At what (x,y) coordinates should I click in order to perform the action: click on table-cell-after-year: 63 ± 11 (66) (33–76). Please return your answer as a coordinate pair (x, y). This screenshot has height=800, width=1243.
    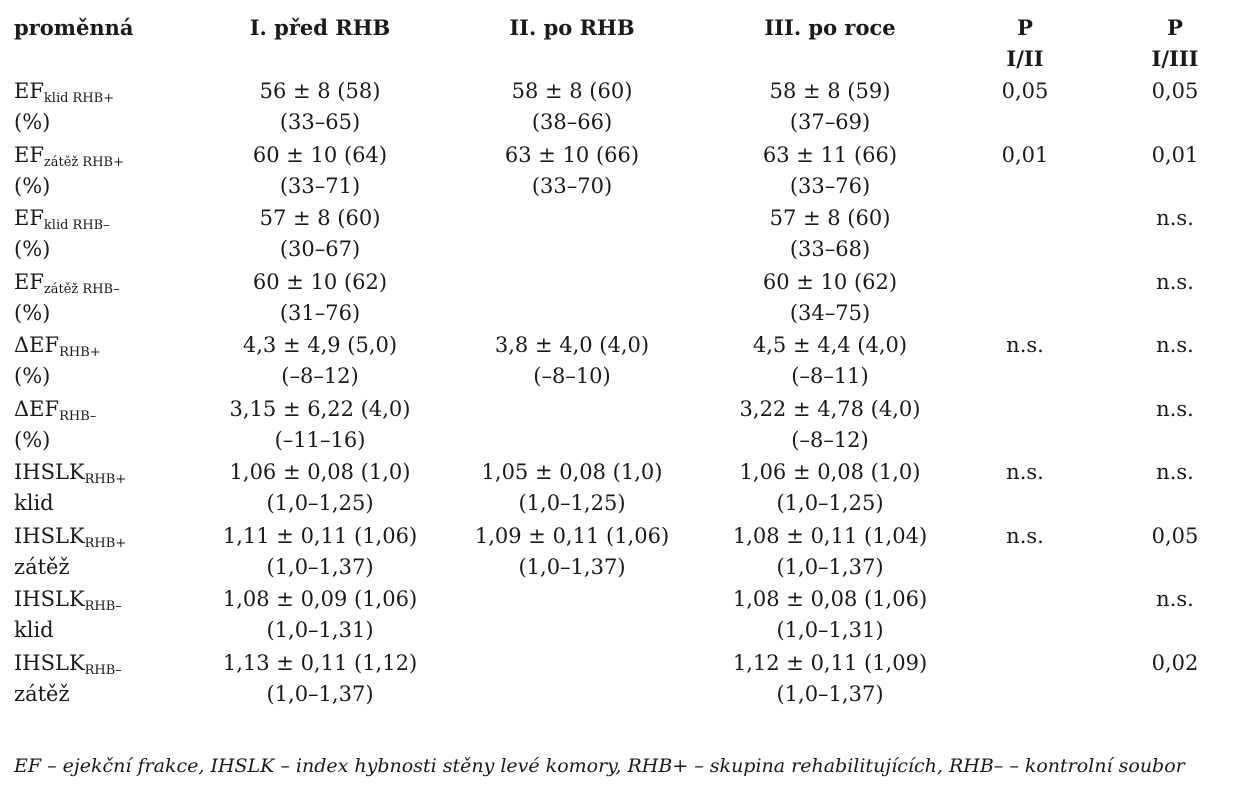
    Looking at the image, I should click on (830, 171).